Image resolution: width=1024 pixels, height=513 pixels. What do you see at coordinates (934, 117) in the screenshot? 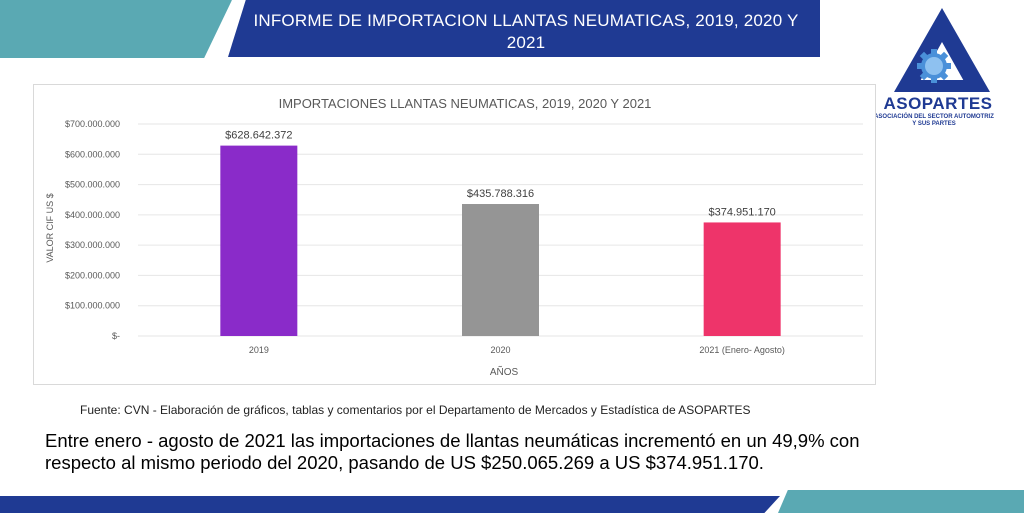
I see `logo-subtitle-line1: ASOCIACIÓN DEL SECTOR AUTOMOTRIZ` at bounding box center [934, 117].